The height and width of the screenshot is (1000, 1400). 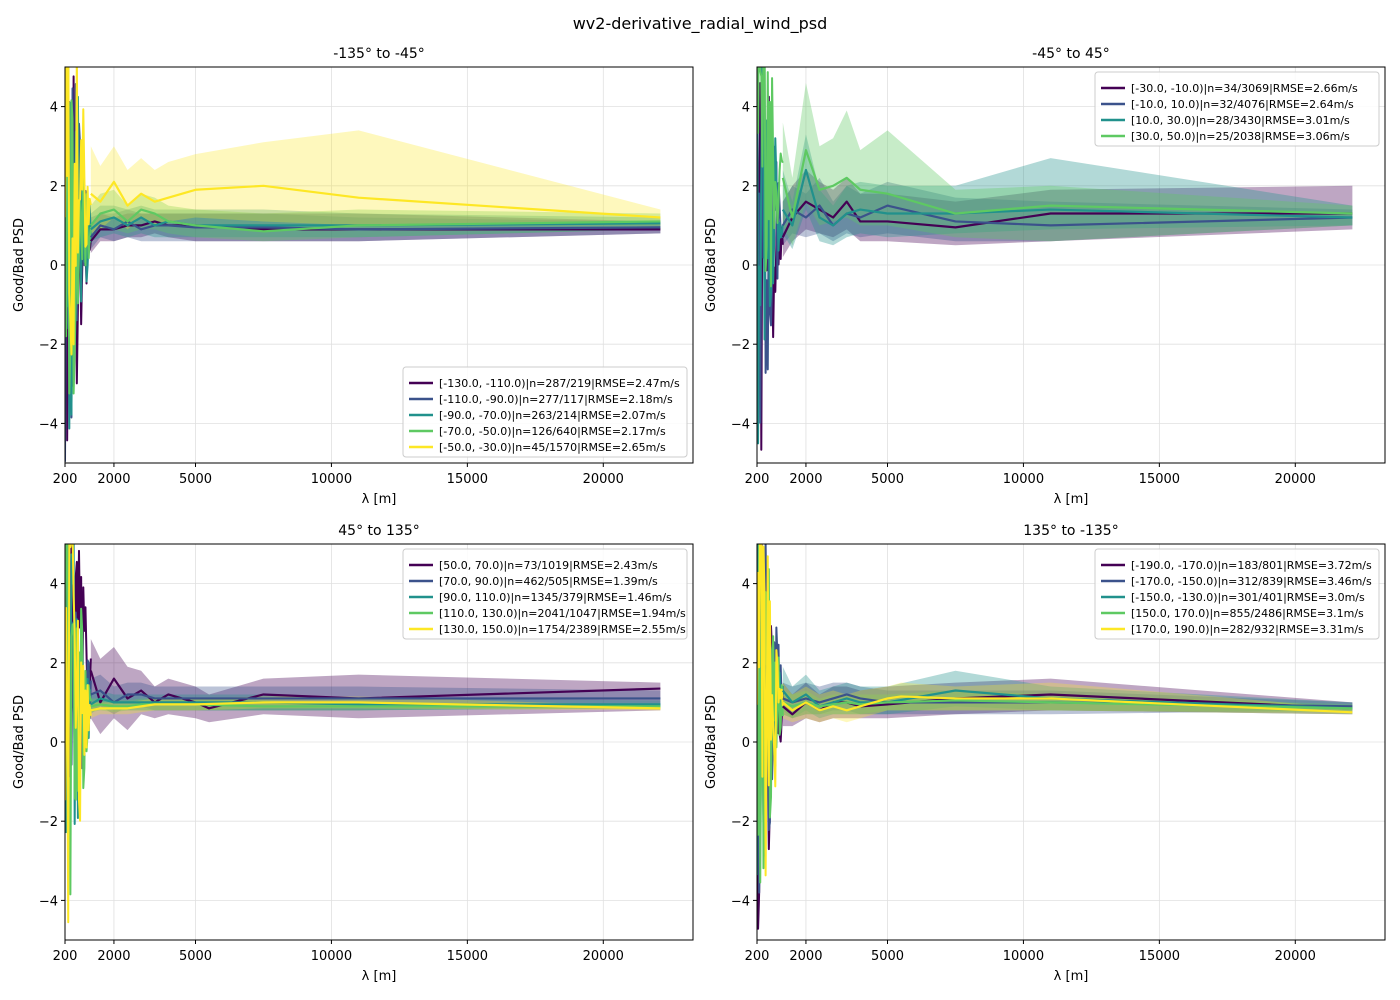 I want to click on legend-label-1: [-30.0, -10.0)|n=34/3069|RMSE=2.66m/s, so click(x=1244, y=88).